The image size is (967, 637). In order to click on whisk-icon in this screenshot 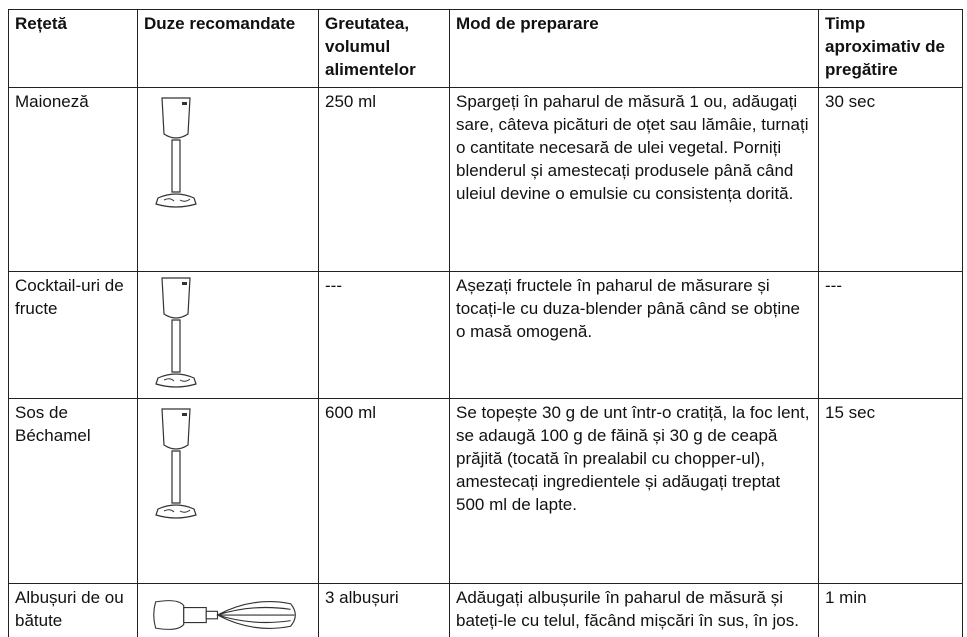, I will do `click(225, 615)`.